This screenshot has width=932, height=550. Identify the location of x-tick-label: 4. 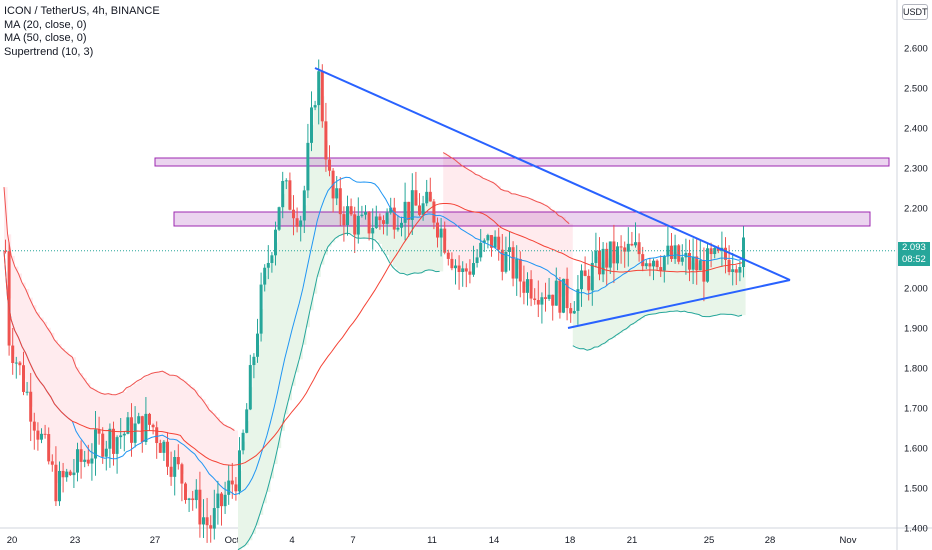
(291, 540).